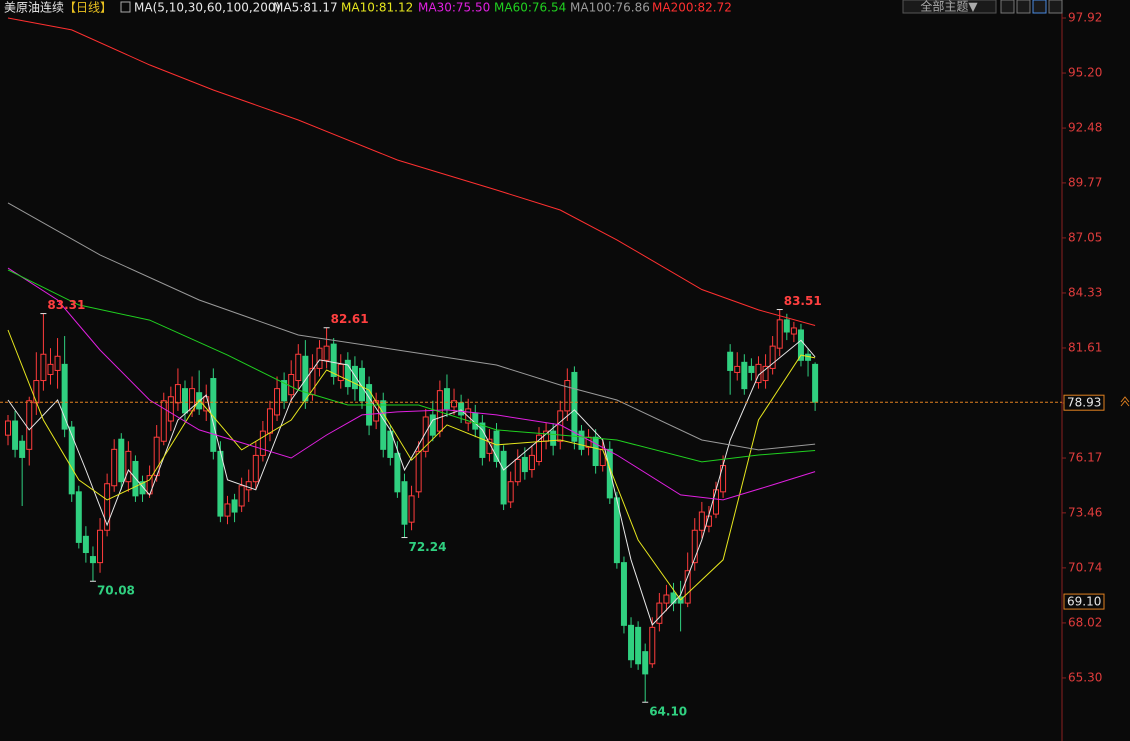 This screenshot has width=1130, height=741. What do you see at coordinates (116, 591) in the screenshot?
I see `annotation-label: 70.08` at bounding box center [116, 591].